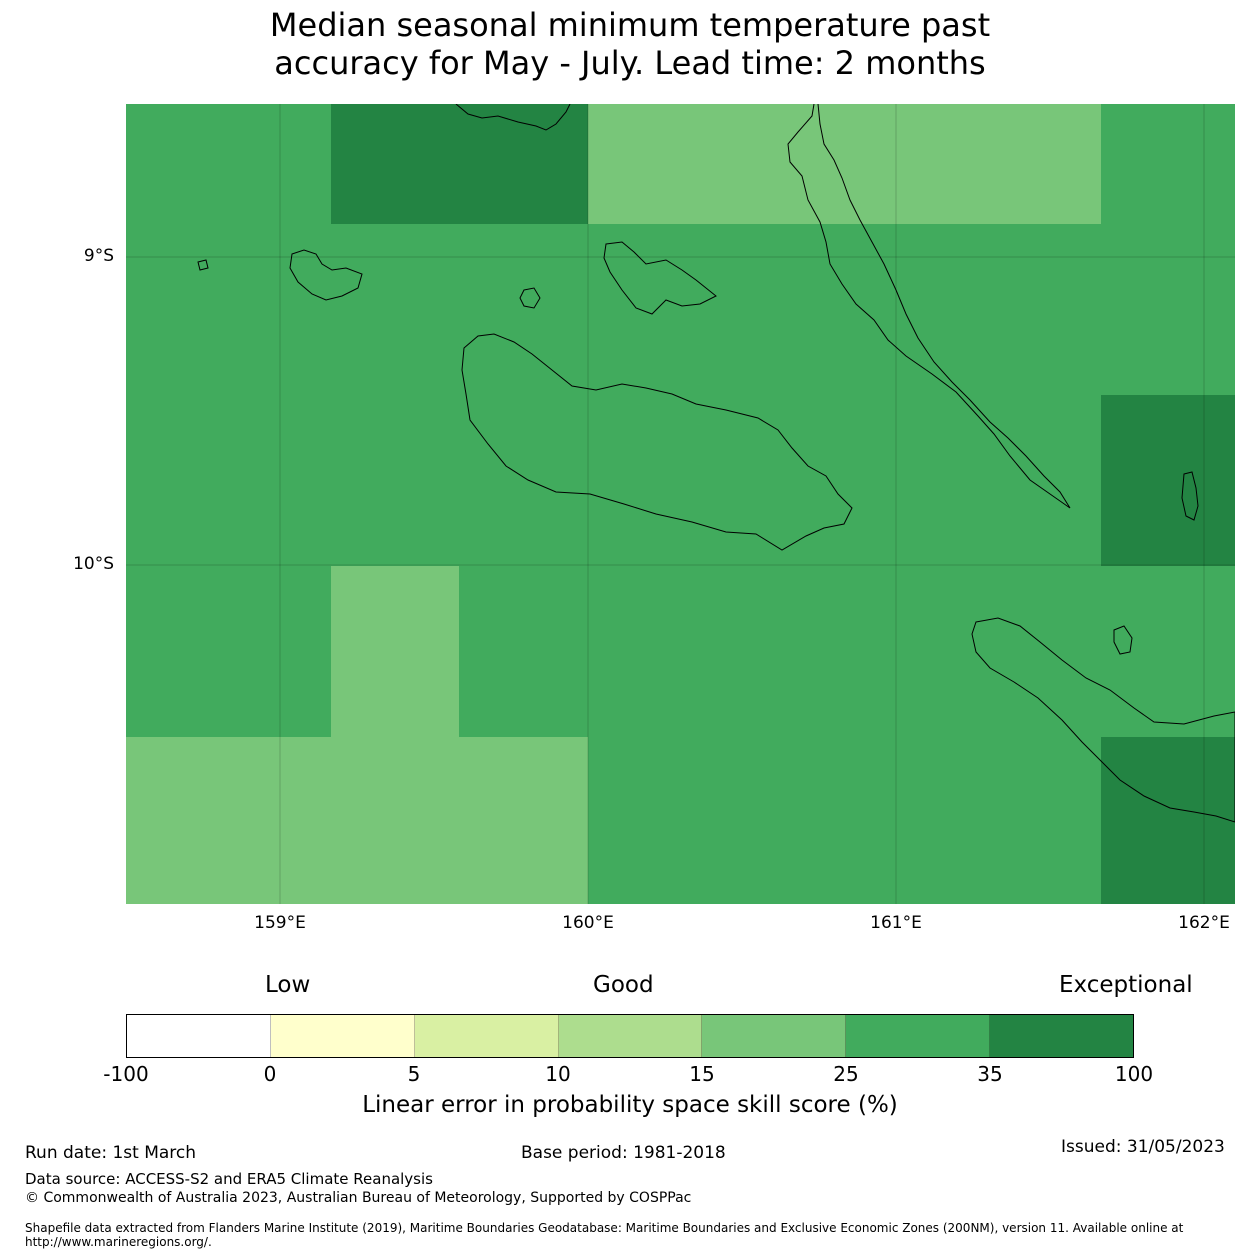 This screenshot has width=1260, height=1260. Describe the element at coordinates (530, 298) in the screenshot. I see `coast-savo` at that location.